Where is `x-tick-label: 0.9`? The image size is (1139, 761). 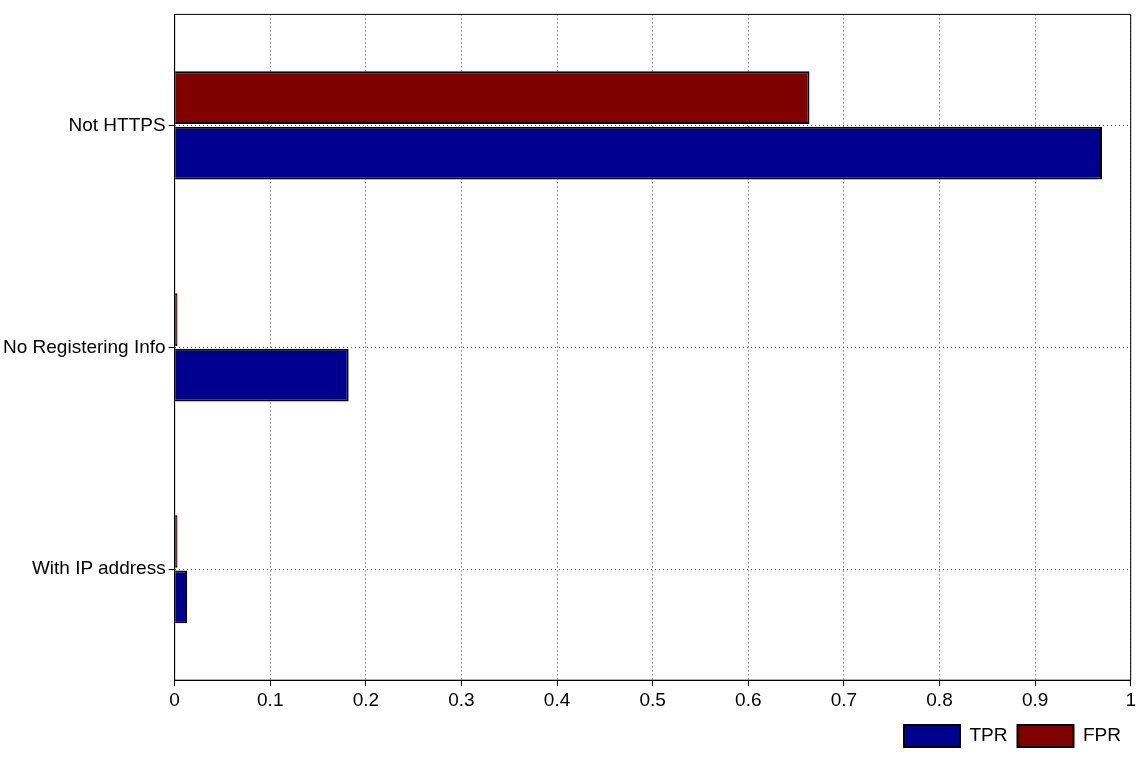 x-tick-label: 0.9 is located at coordinates (1035, 699).